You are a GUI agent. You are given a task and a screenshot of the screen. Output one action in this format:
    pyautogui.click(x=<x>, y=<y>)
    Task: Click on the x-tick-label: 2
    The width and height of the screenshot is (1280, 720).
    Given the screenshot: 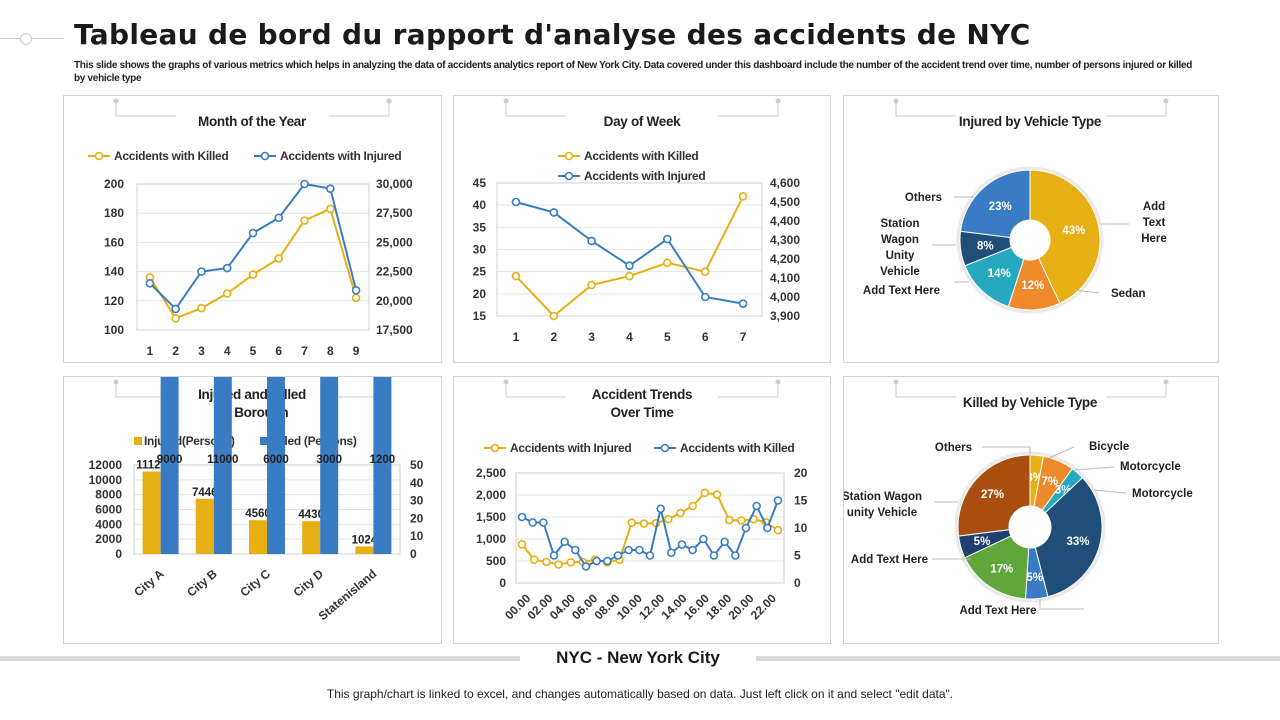 What is the action you would take?
    pyautogui.click(x=175, y=351)
    